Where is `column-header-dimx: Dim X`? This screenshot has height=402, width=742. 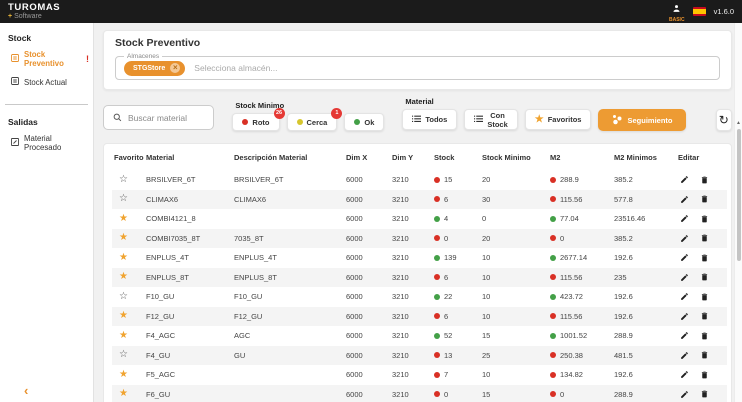 column-header-dimx: Dim X is located at coordinates (357, 157).